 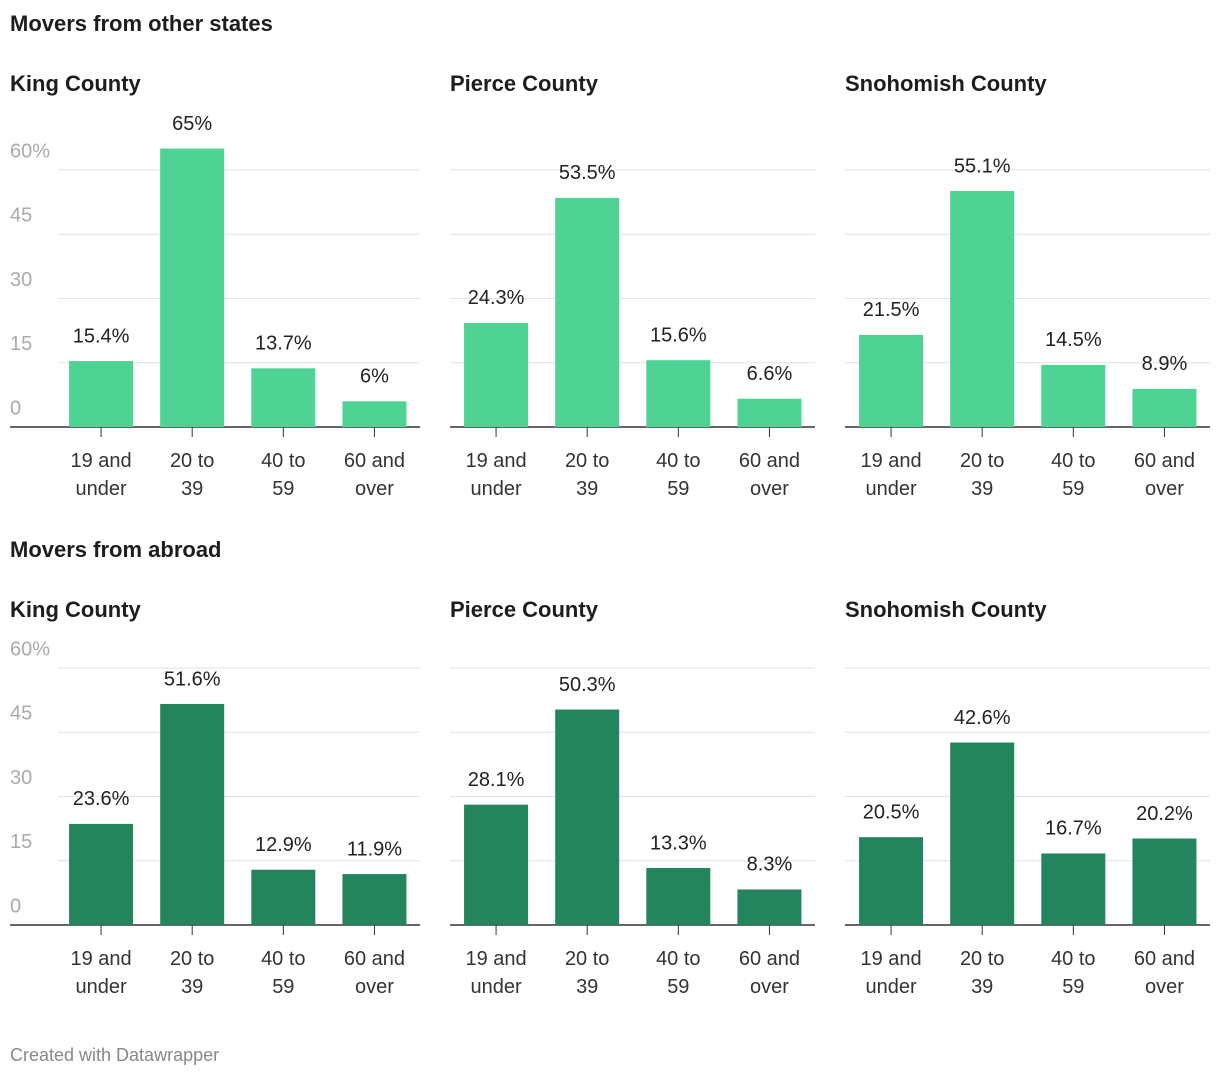 What do you see at coordinates (114, 1055) in the screenshot?
I see `footer: Created with Datawrapper` at bounding box center [114, 1055].